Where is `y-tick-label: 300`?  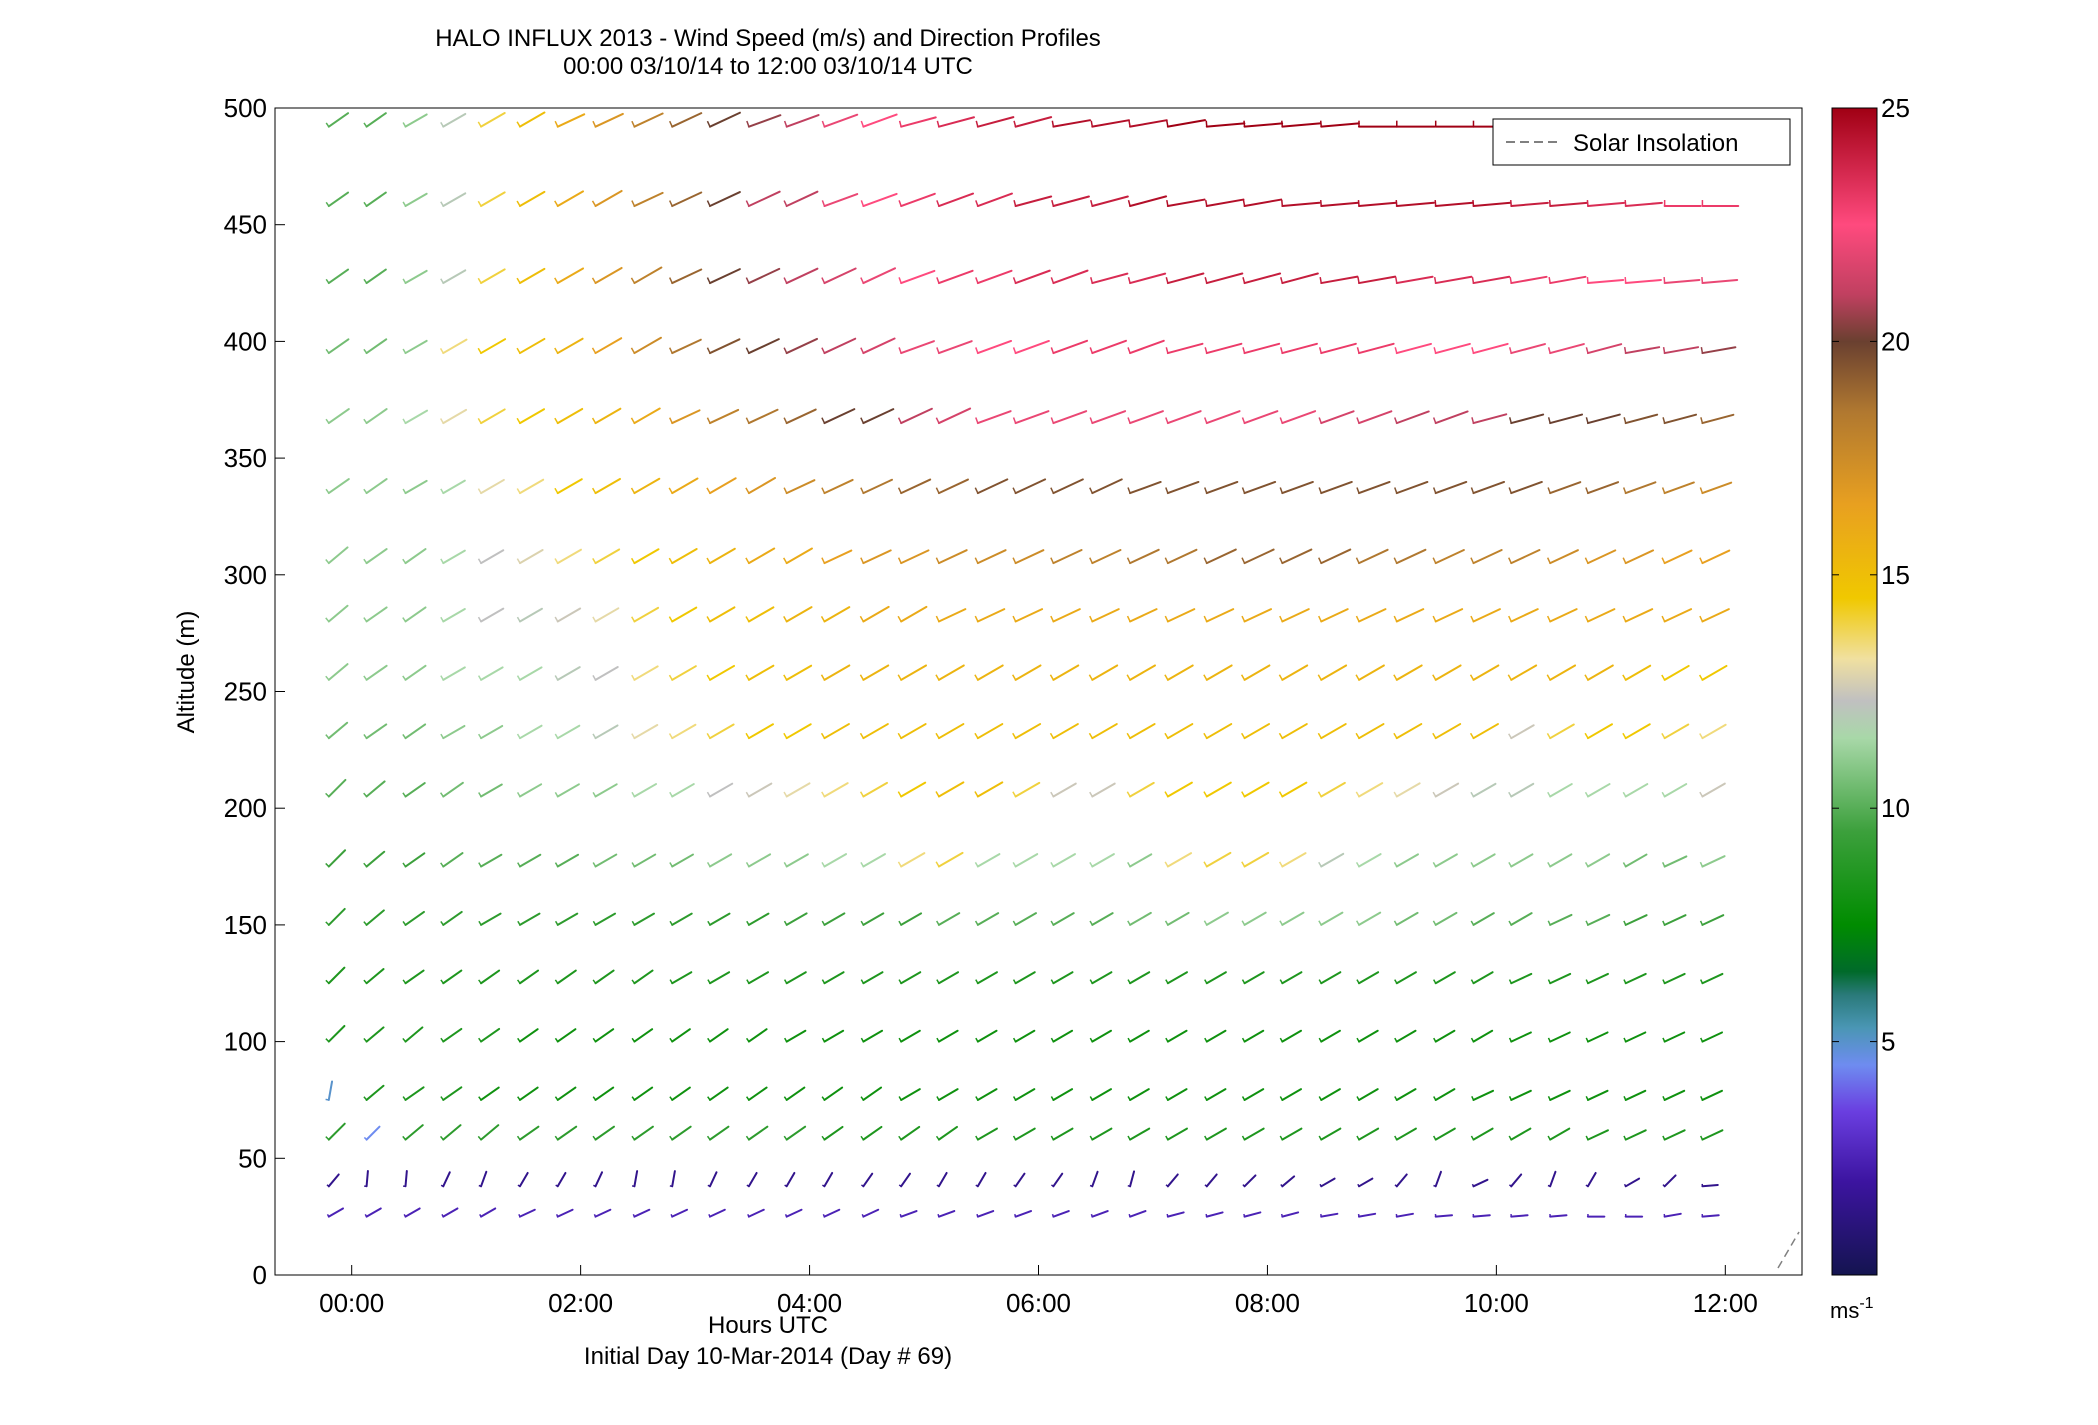 y-tick-label: 300 is located at coordinates (245, 575).